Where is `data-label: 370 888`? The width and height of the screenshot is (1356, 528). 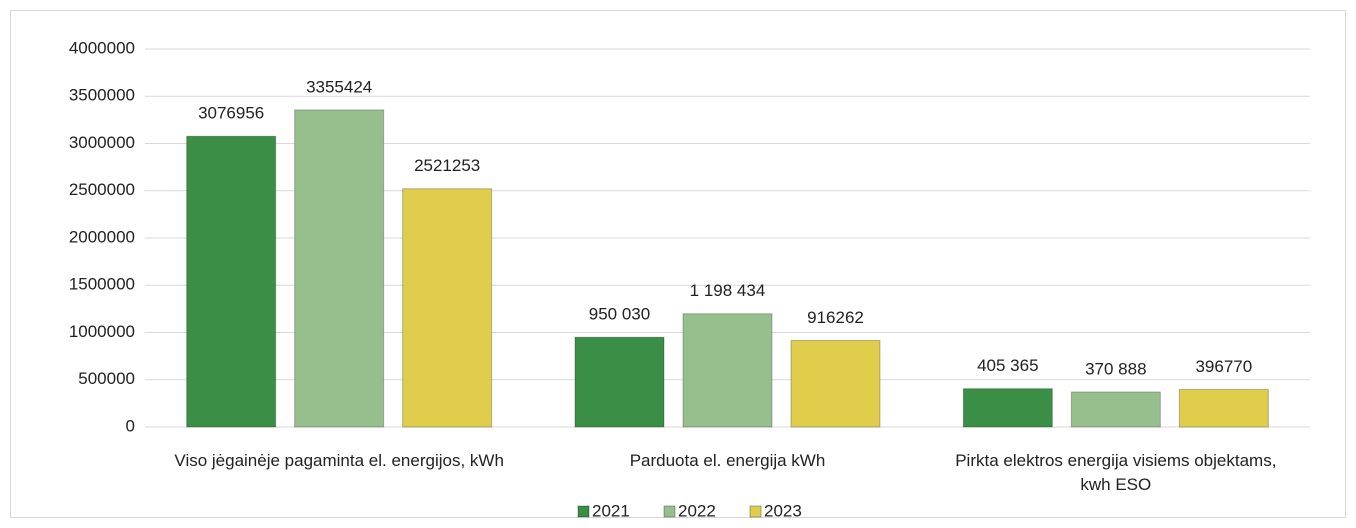 data-label: 370 888 is located at coordinates (1115, 368).